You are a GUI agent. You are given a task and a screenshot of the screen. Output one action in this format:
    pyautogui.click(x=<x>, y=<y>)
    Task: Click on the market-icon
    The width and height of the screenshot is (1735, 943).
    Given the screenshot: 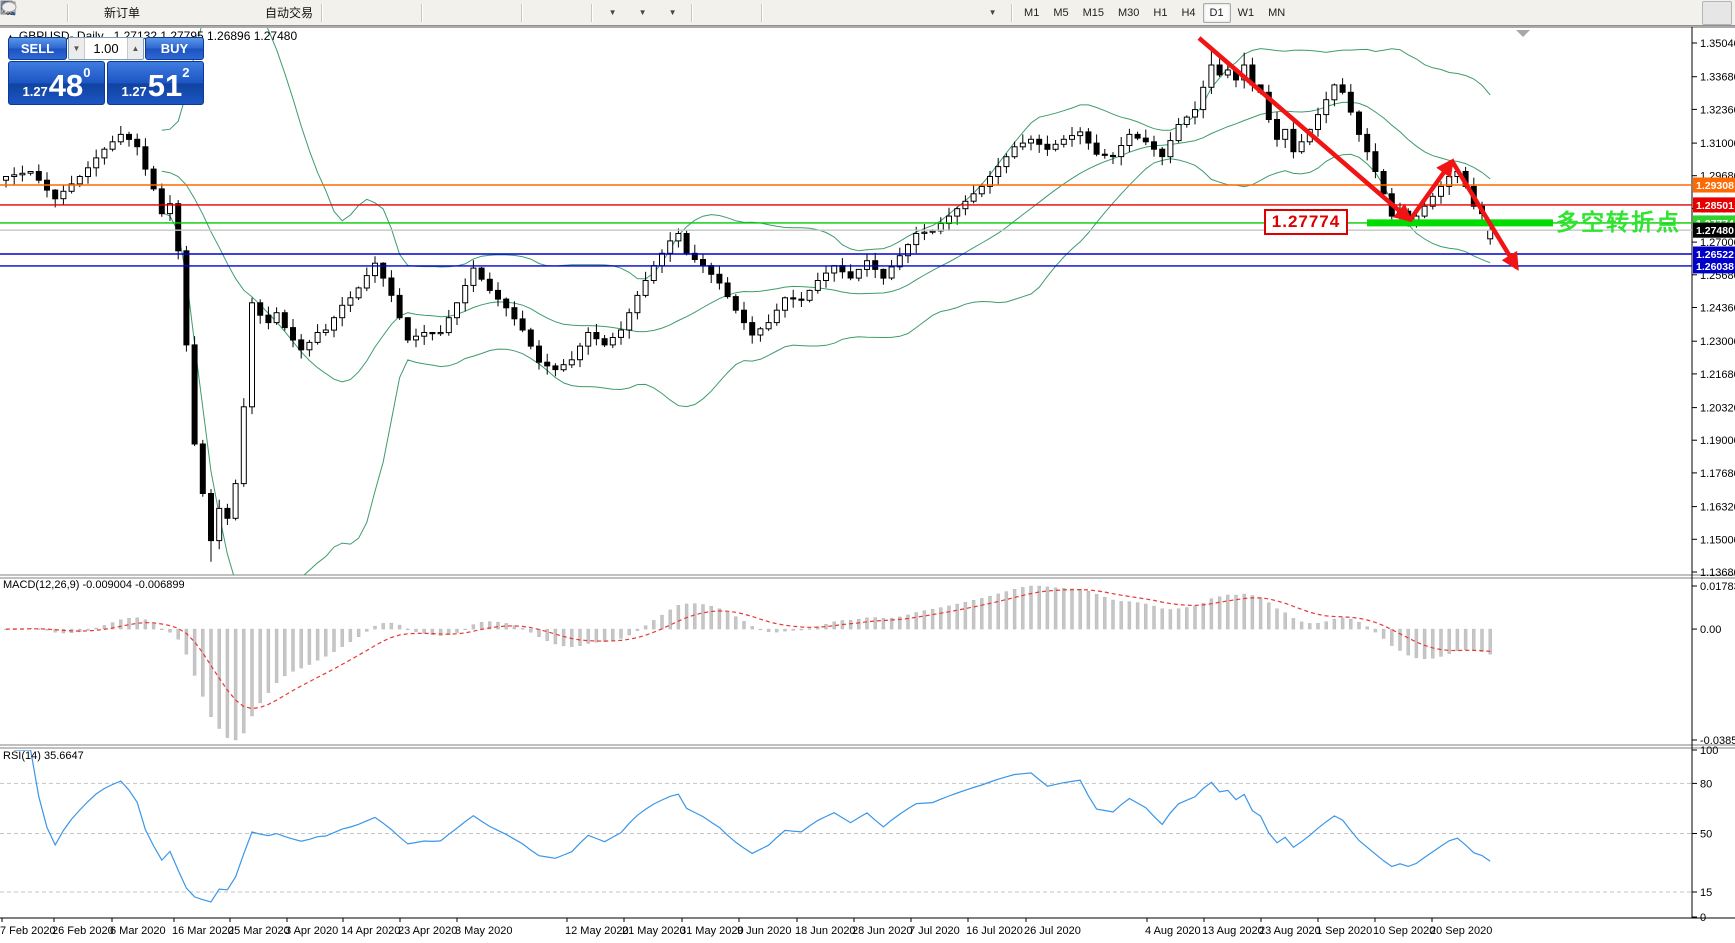 What is the action you would take?
    pyautogui.click(x=102, y=13)
    